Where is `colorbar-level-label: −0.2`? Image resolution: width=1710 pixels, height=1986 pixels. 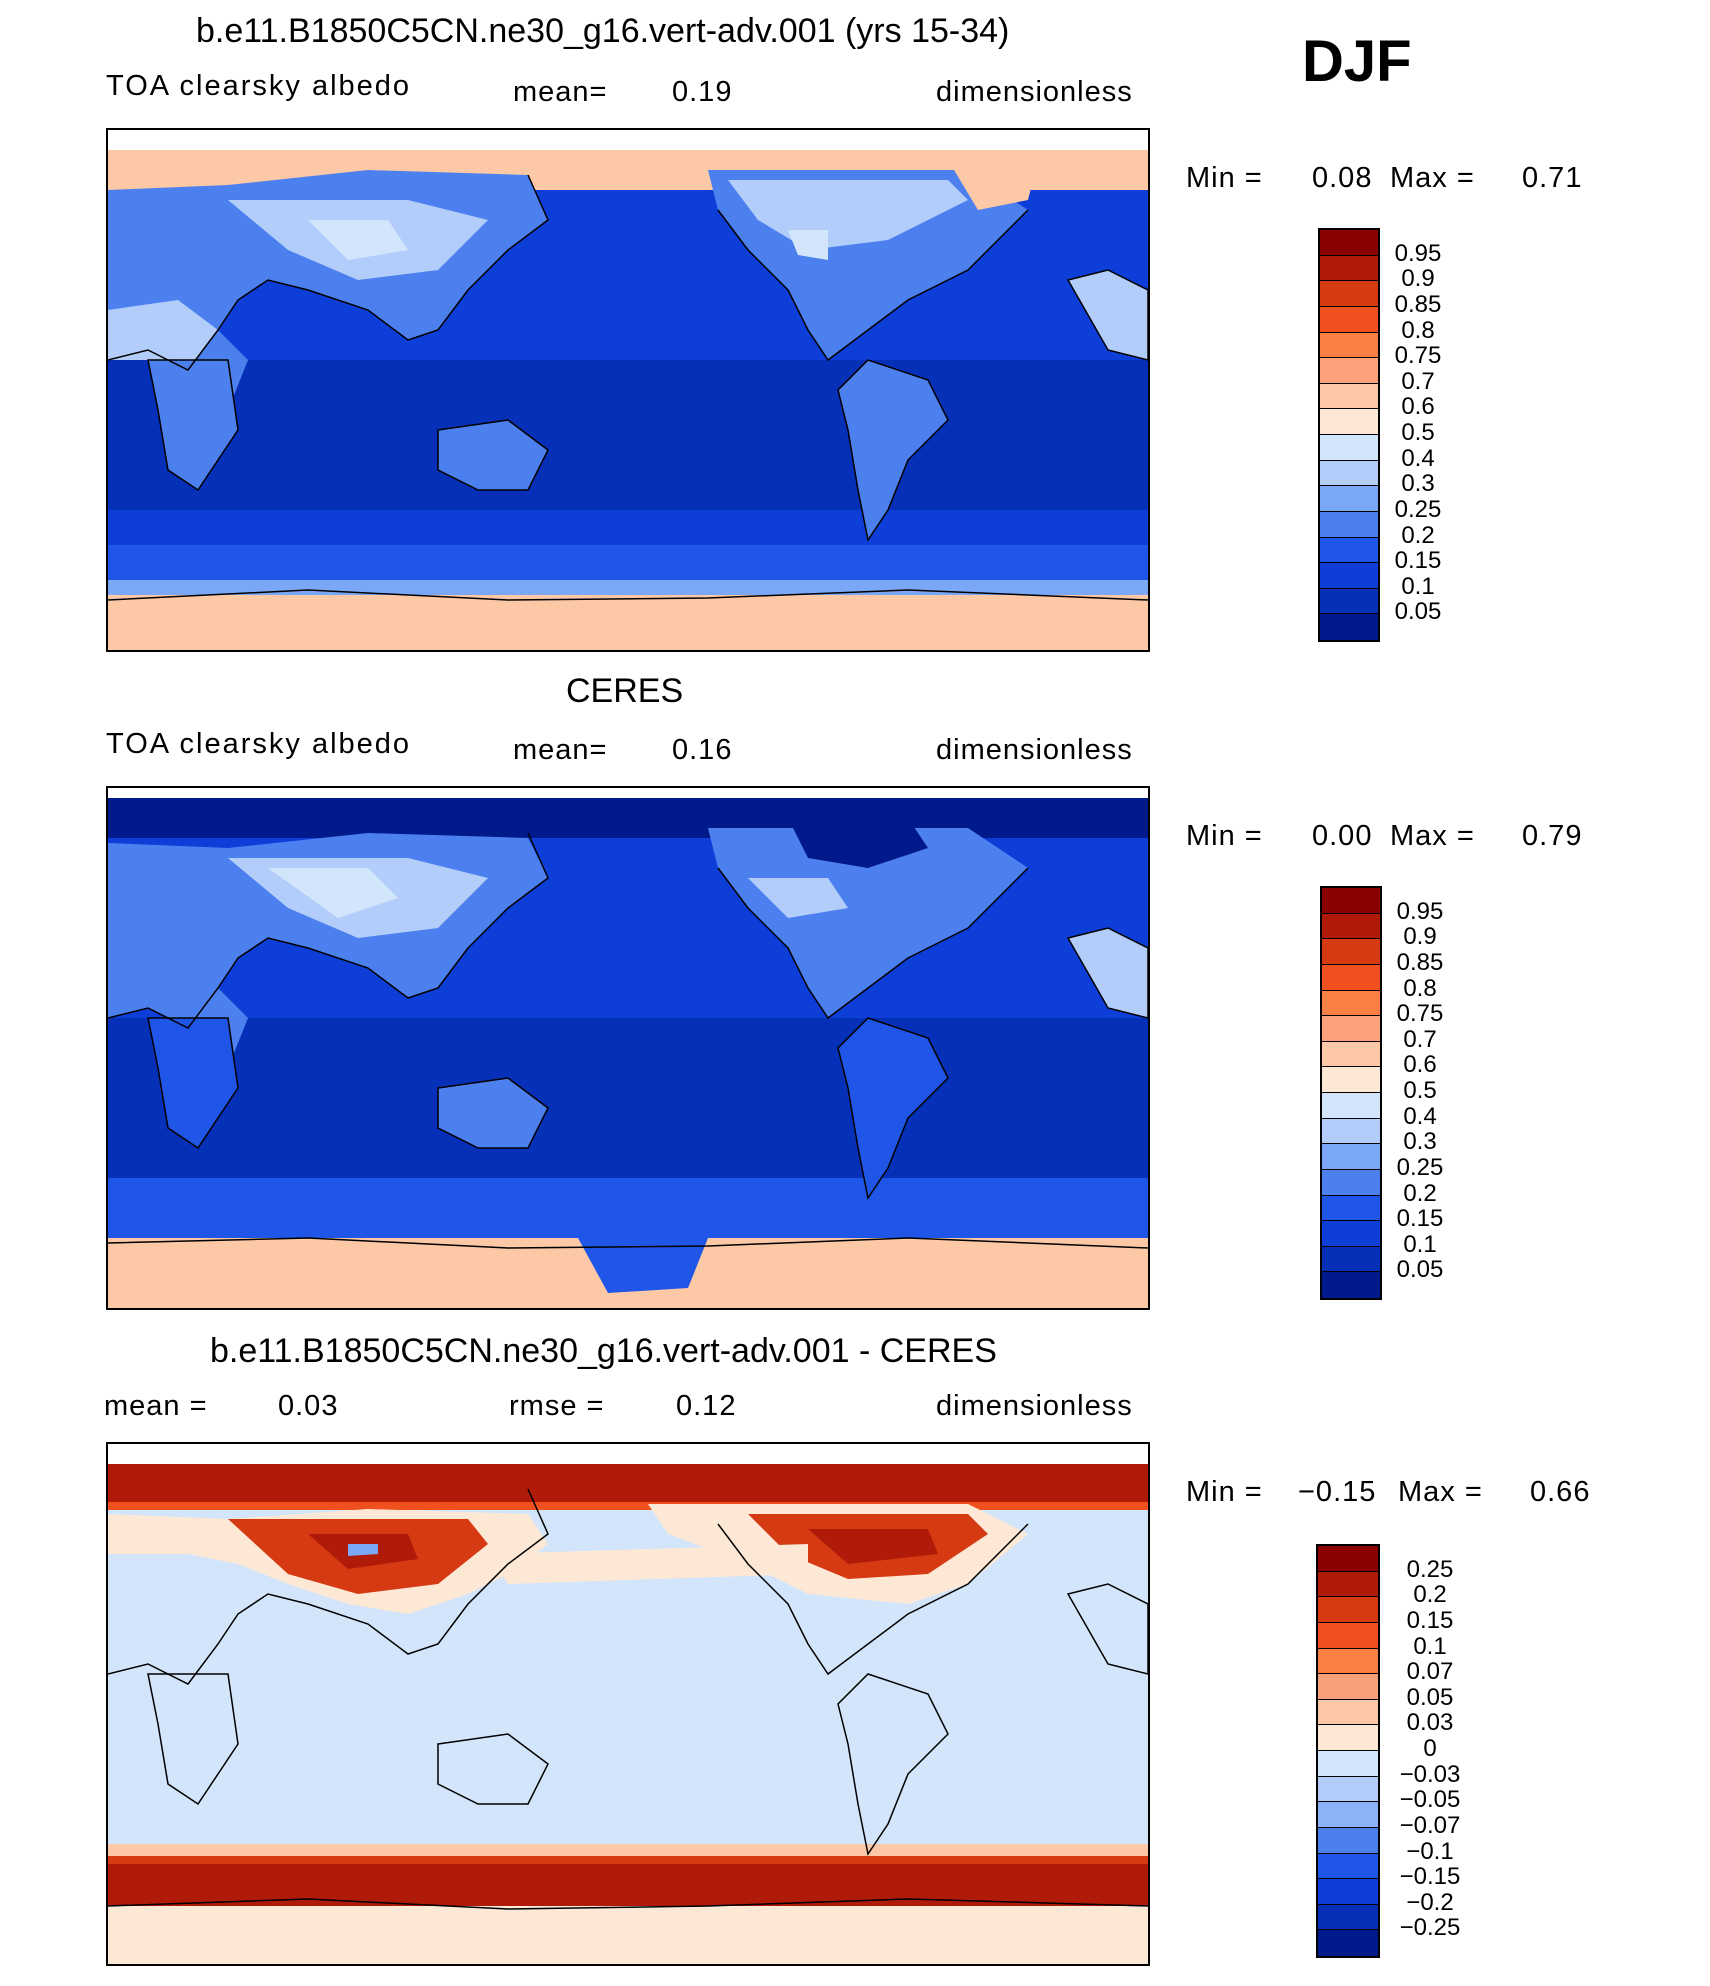
colorbar-level-label: −0.2 is located at coordinates (1430, 1902).